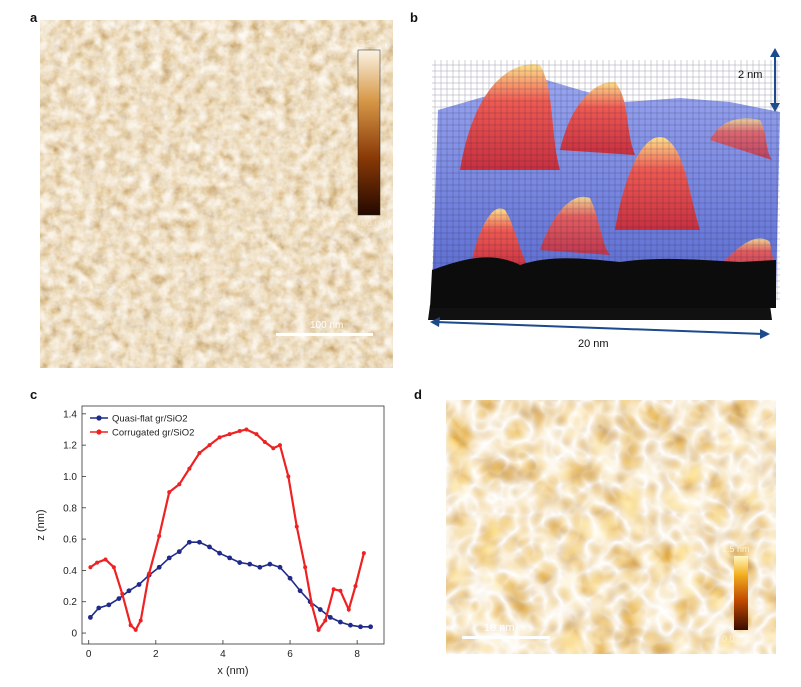 Image resolution: width=801 pixels, height=687 pixels. What do you see at coordinates (74, 634) in the screenshot?
I see `y-tick-label: 0` at bounding box center [74, 634].